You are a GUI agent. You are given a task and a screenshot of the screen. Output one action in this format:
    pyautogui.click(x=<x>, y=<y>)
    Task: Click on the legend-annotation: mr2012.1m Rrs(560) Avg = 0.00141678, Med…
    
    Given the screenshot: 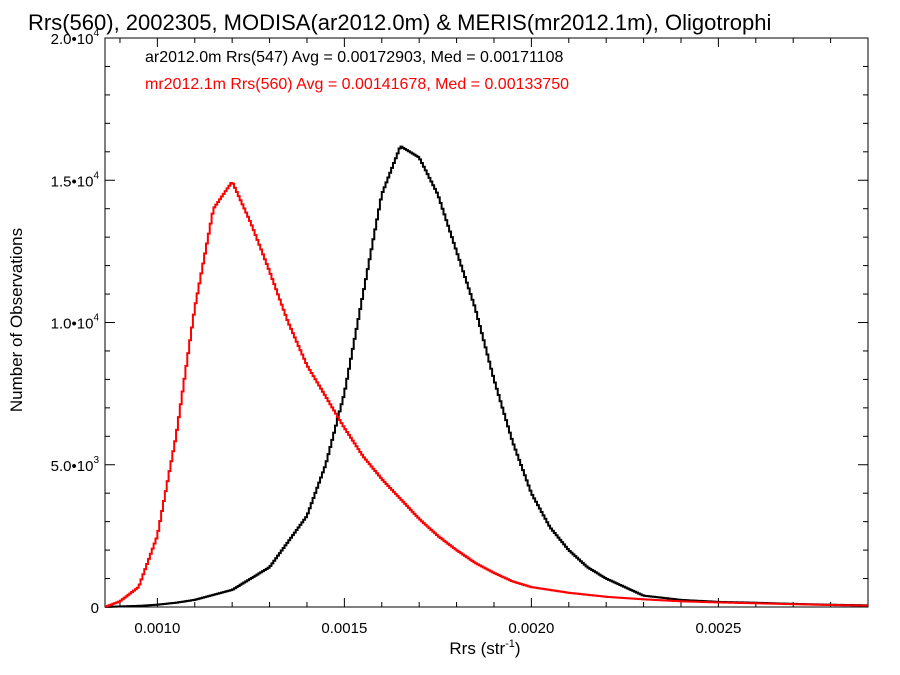 What is the action you would take?
    pyautogui.click(x=357, y=84)
    